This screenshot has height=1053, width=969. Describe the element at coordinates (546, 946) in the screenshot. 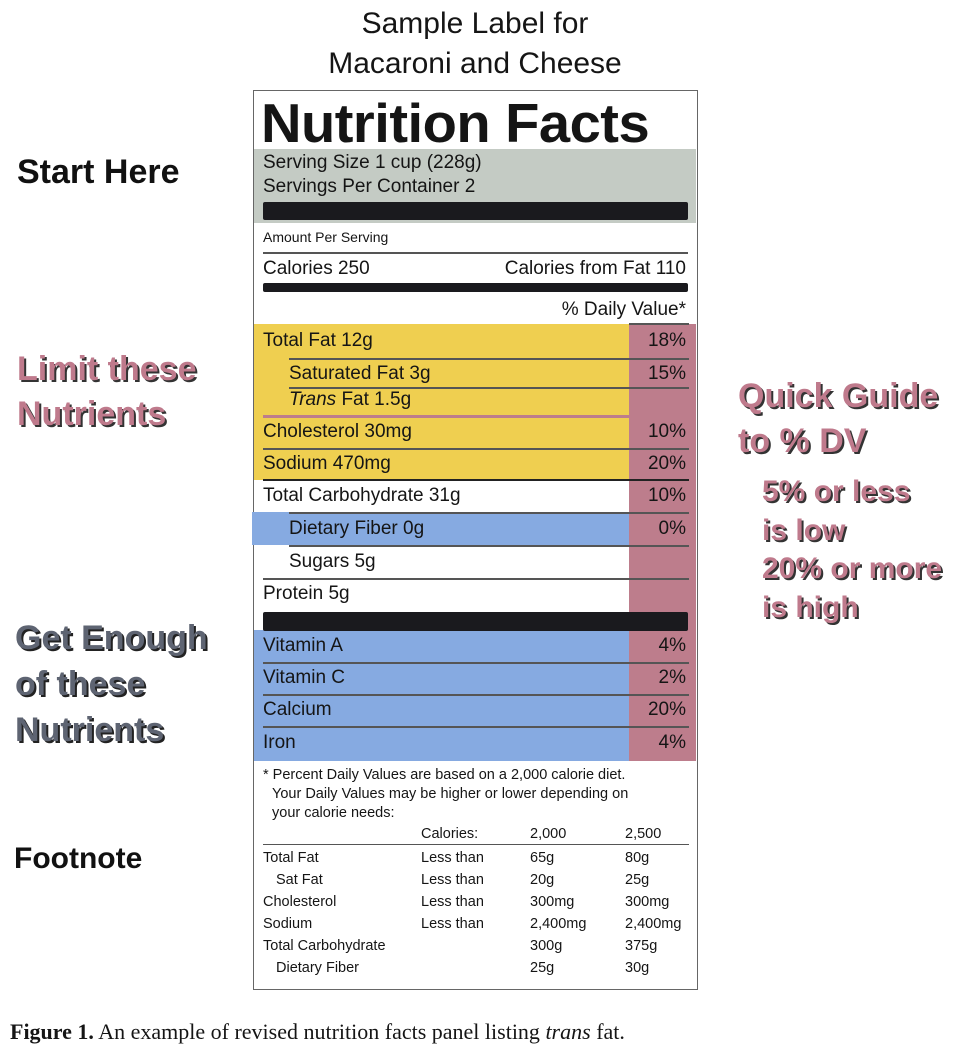

I see `footnote-cell: 300g` at that location.